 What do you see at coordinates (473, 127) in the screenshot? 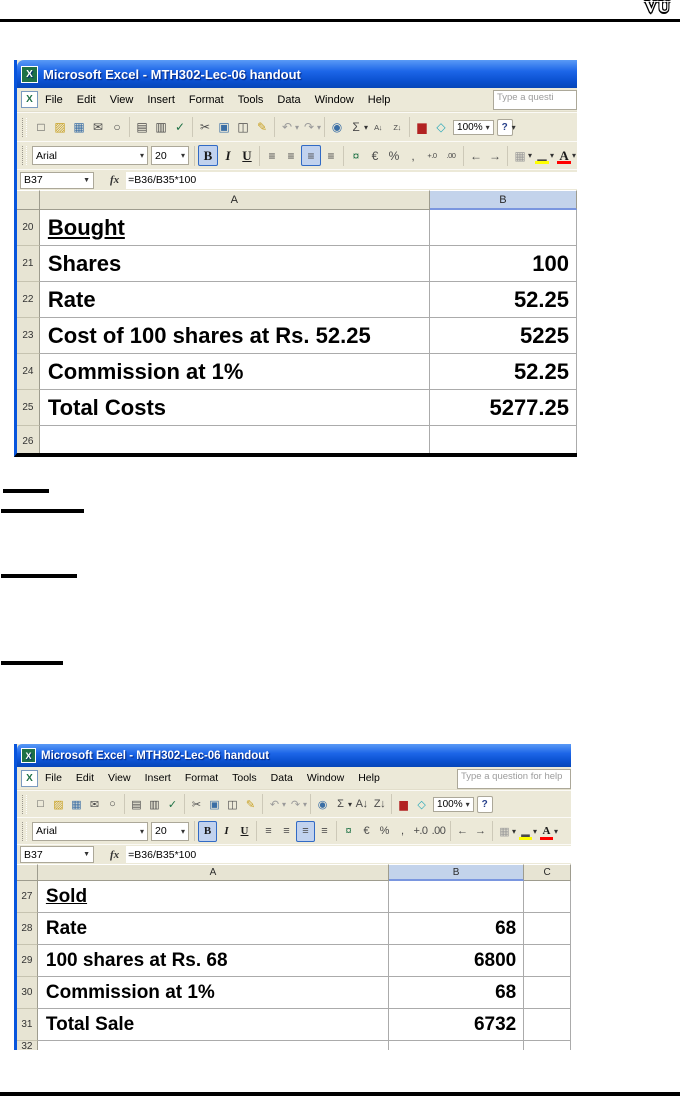
I see `zoom-control: 100% ▾` at bounding box center [473, 127].